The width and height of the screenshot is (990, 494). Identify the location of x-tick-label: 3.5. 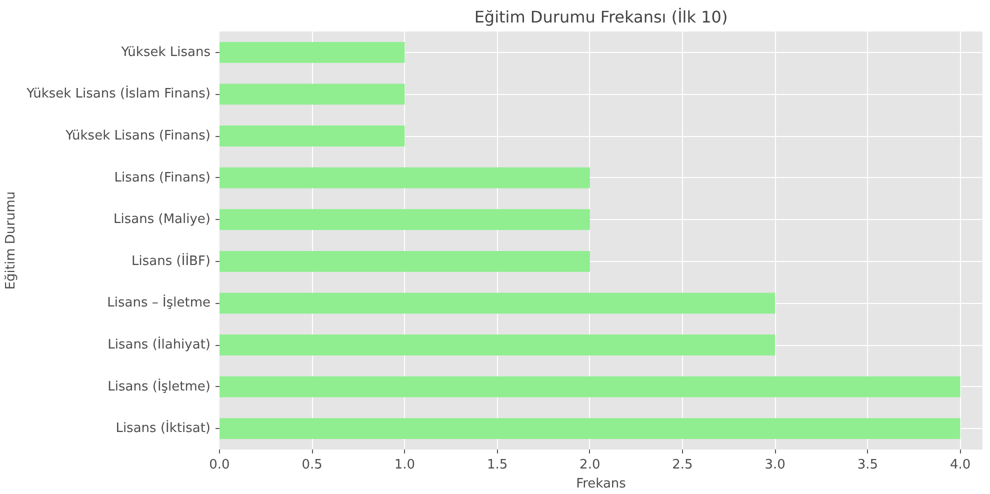
(867, 465).